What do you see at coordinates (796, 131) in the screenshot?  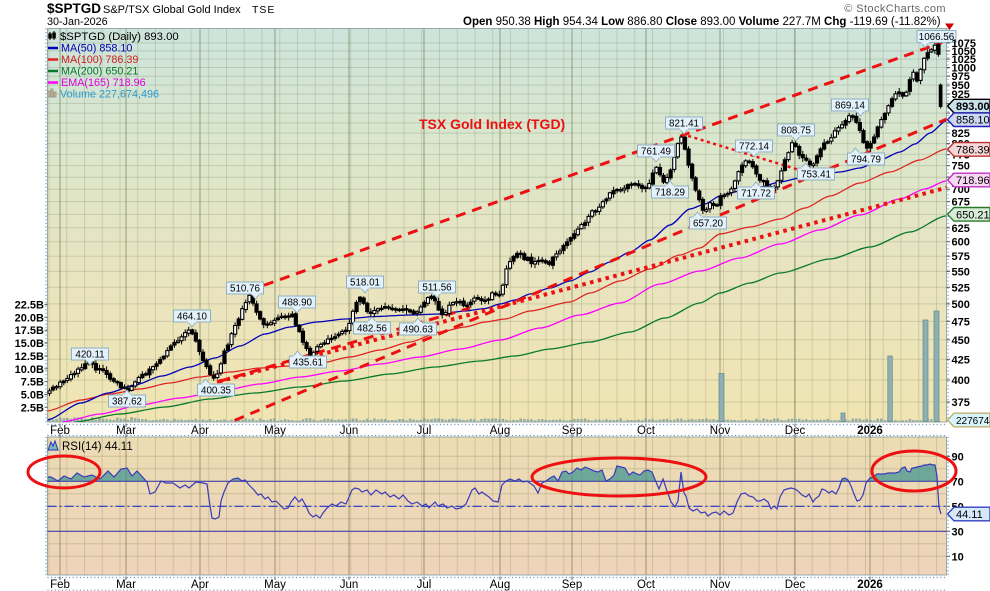 I see `svg-text: 808.75` at bounding box center [796, 131].